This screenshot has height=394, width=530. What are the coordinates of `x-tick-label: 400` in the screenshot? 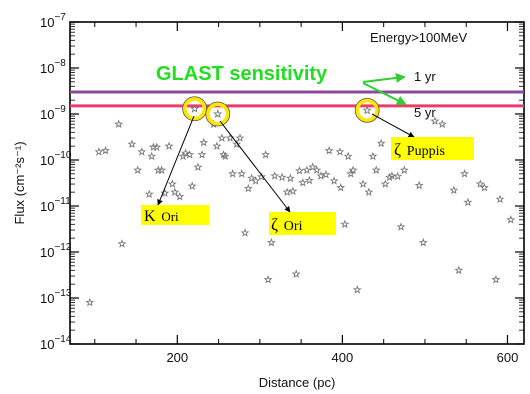 It's located at (343, 357).